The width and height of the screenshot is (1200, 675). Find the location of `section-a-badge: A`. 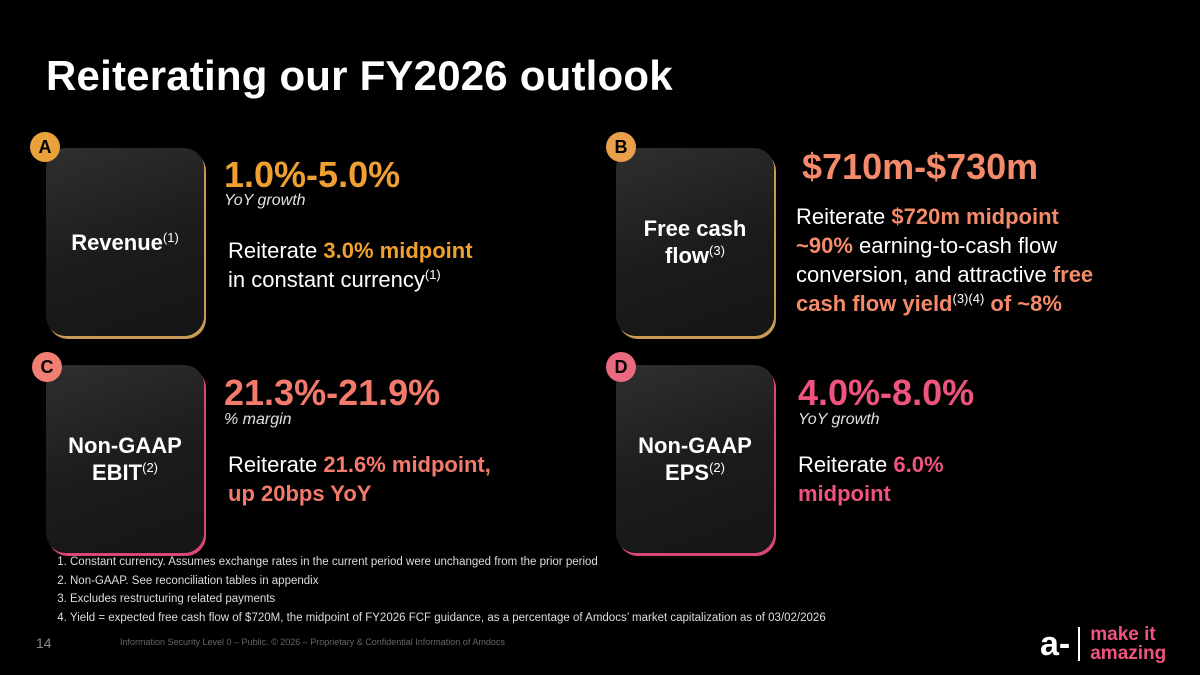

section-a-badge: A is located at coordinates (45, 147).